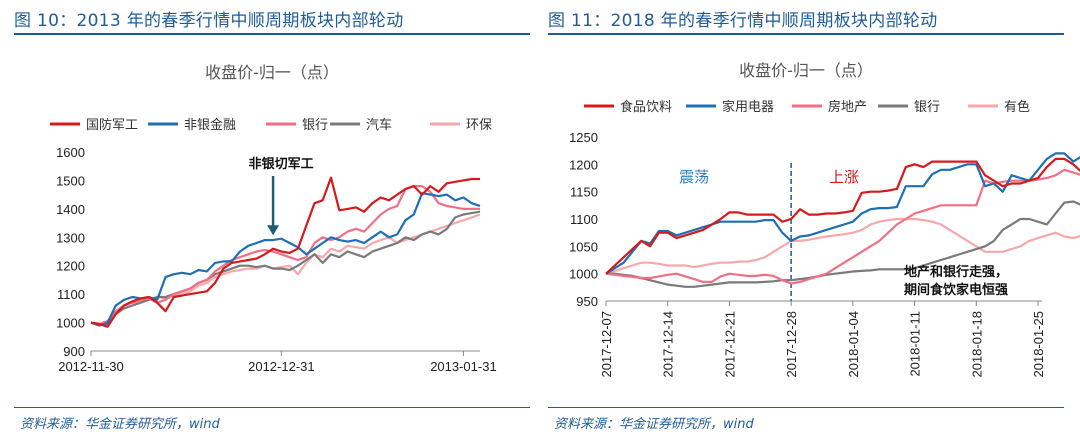  What do you see at coordinates (915, 344) in the screenshot?
I see `x-tick-label: 2018-01-11` at bounding box center [915, 344].